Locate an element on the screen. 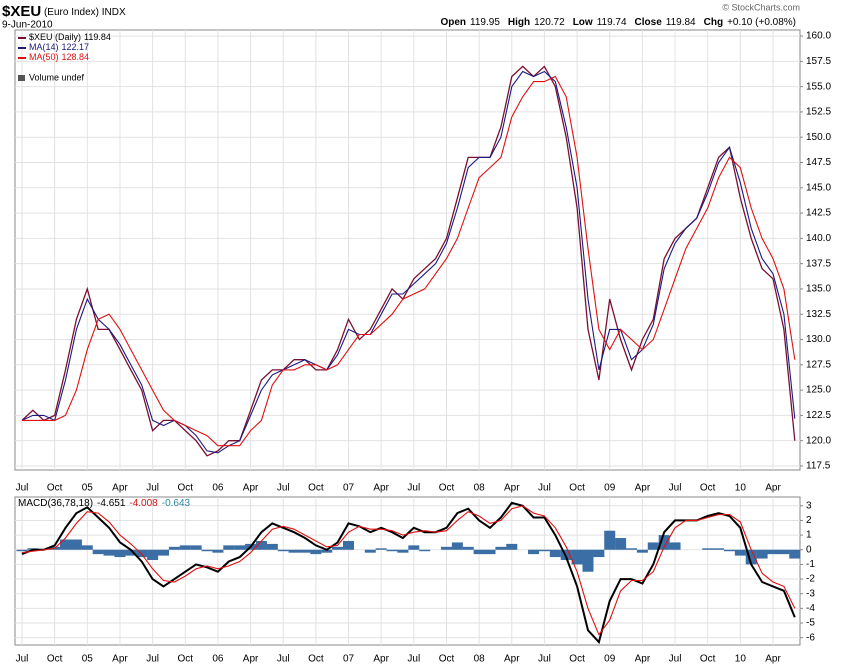  x-tick-label: 10 is located at coordinates (741, 488).